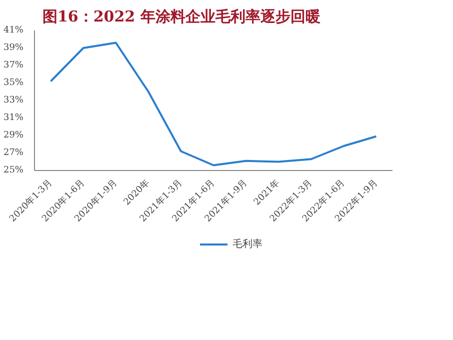 This screenshot has height=340, width=453. I want to click on y-tick-label: 37%, so click(13, 65).